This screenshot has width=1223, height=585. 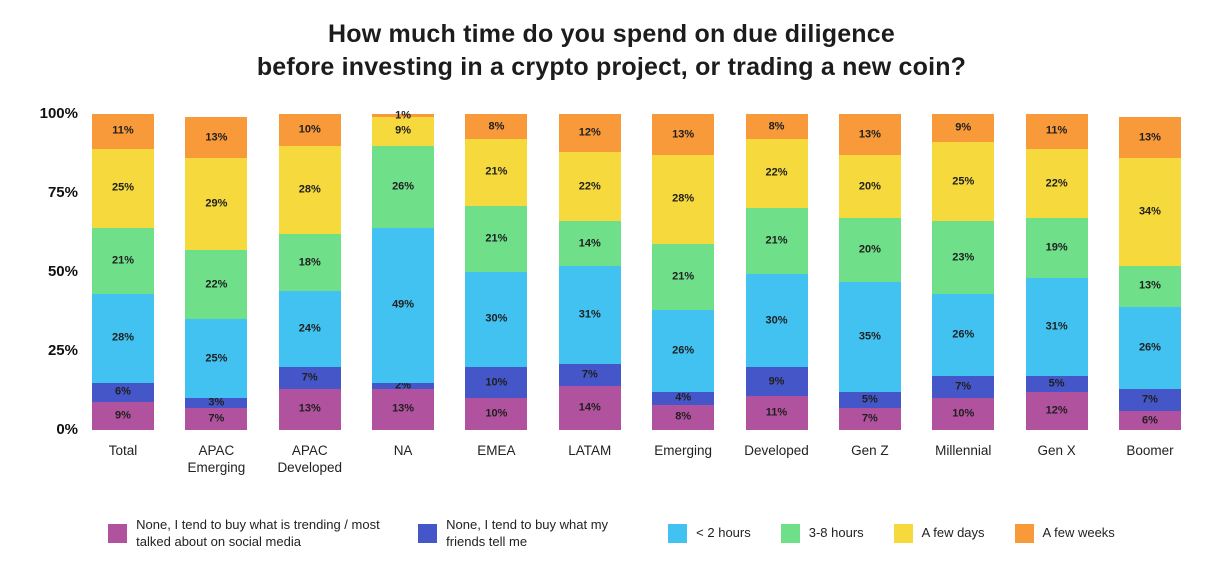 What do you see at coordinates (496, 295) in the screenshot?
I see `bar-column: 10% 10% 30% 21% 21% 8% EMEA` at bounding box center [496, 295].